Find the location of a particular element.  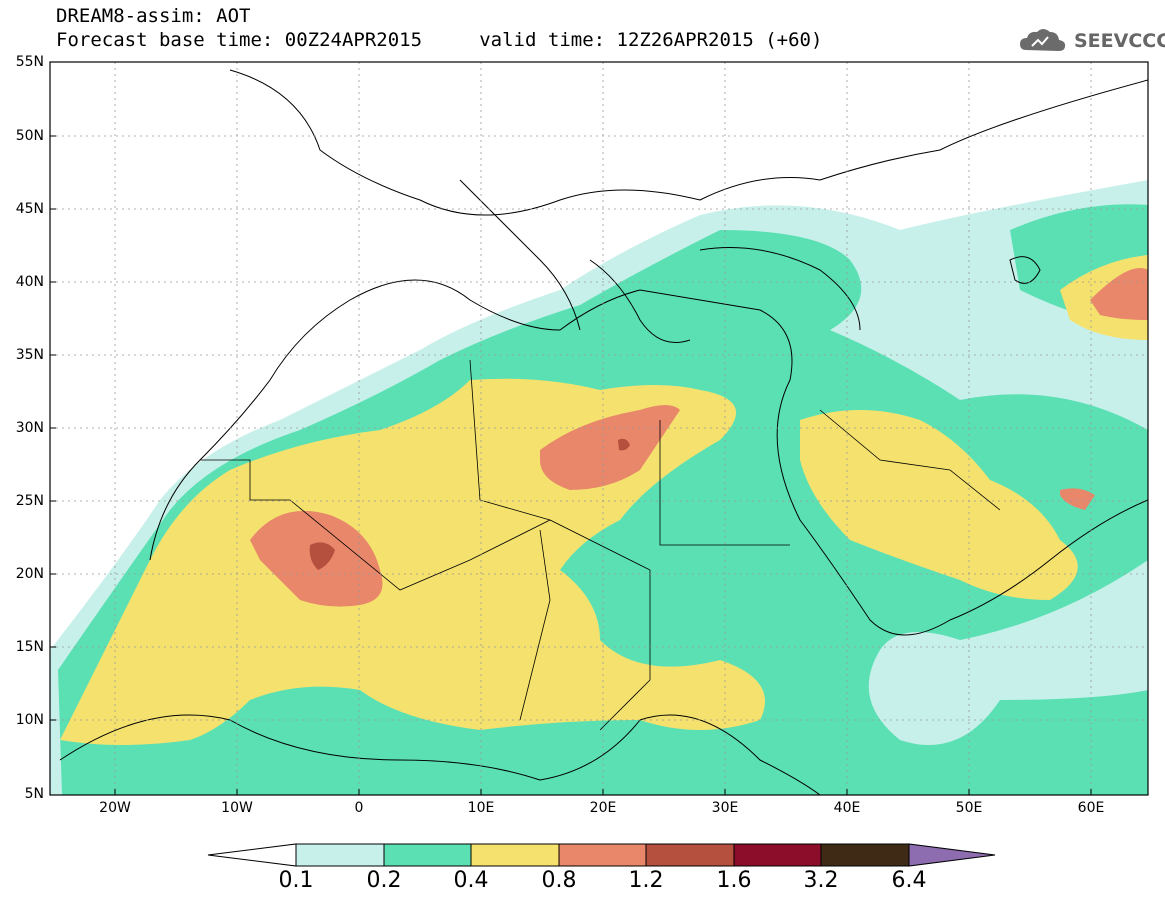

colorbar-label-6.4: 6.4 is located at coordinates (909, 880).